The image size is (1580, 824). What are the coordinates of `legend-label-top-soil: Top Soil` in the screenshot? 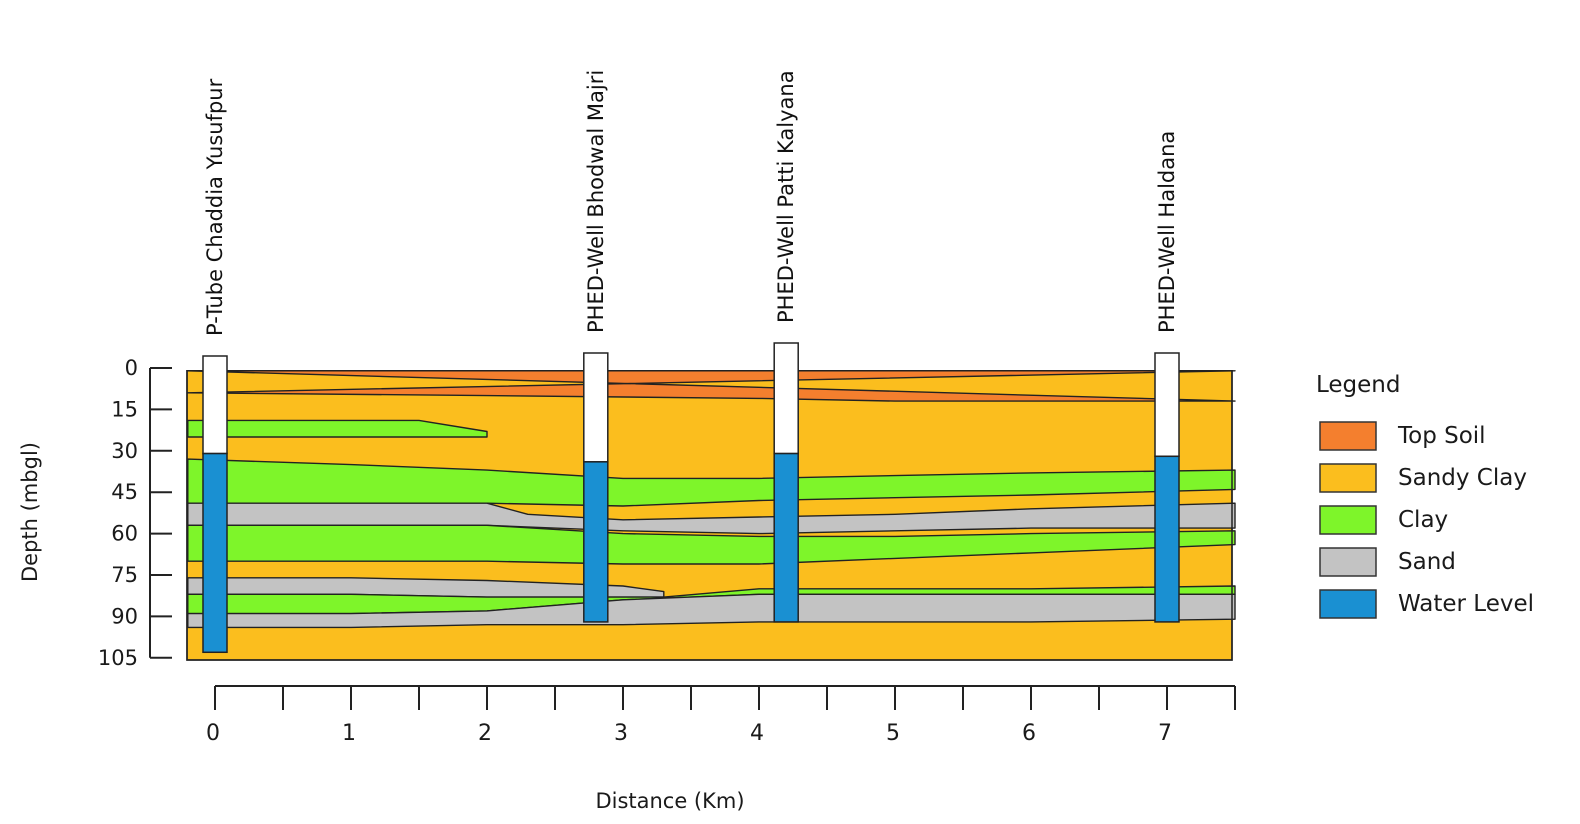 It's located at (1441, 436).